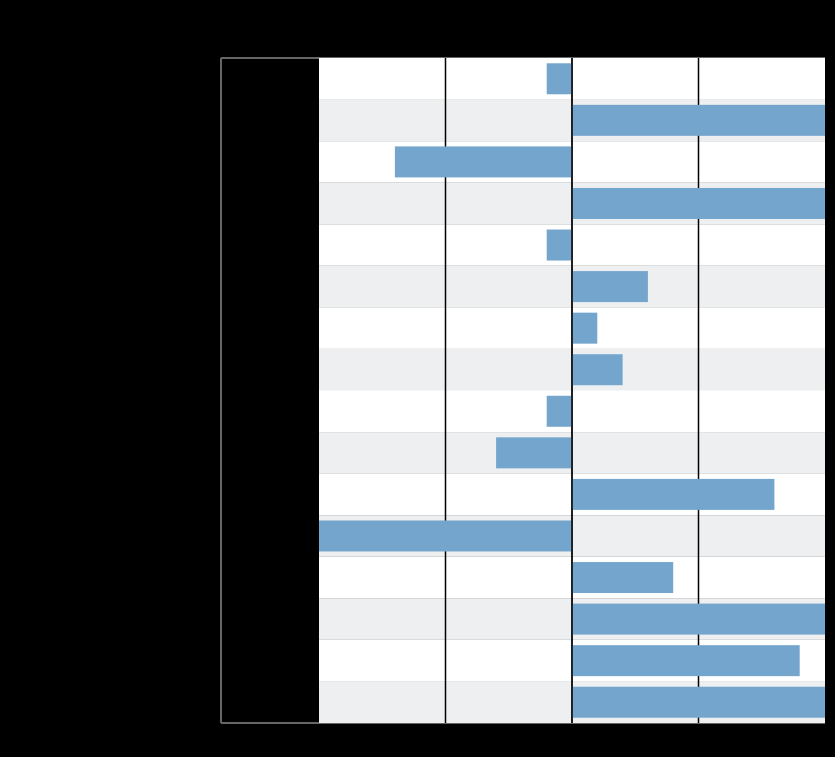 The height and width of the screenshot is (757, 835). What do you see at coordinates (270, 390) in the screenshot?
I see `category-label-area` at bounding box center [270, 390].